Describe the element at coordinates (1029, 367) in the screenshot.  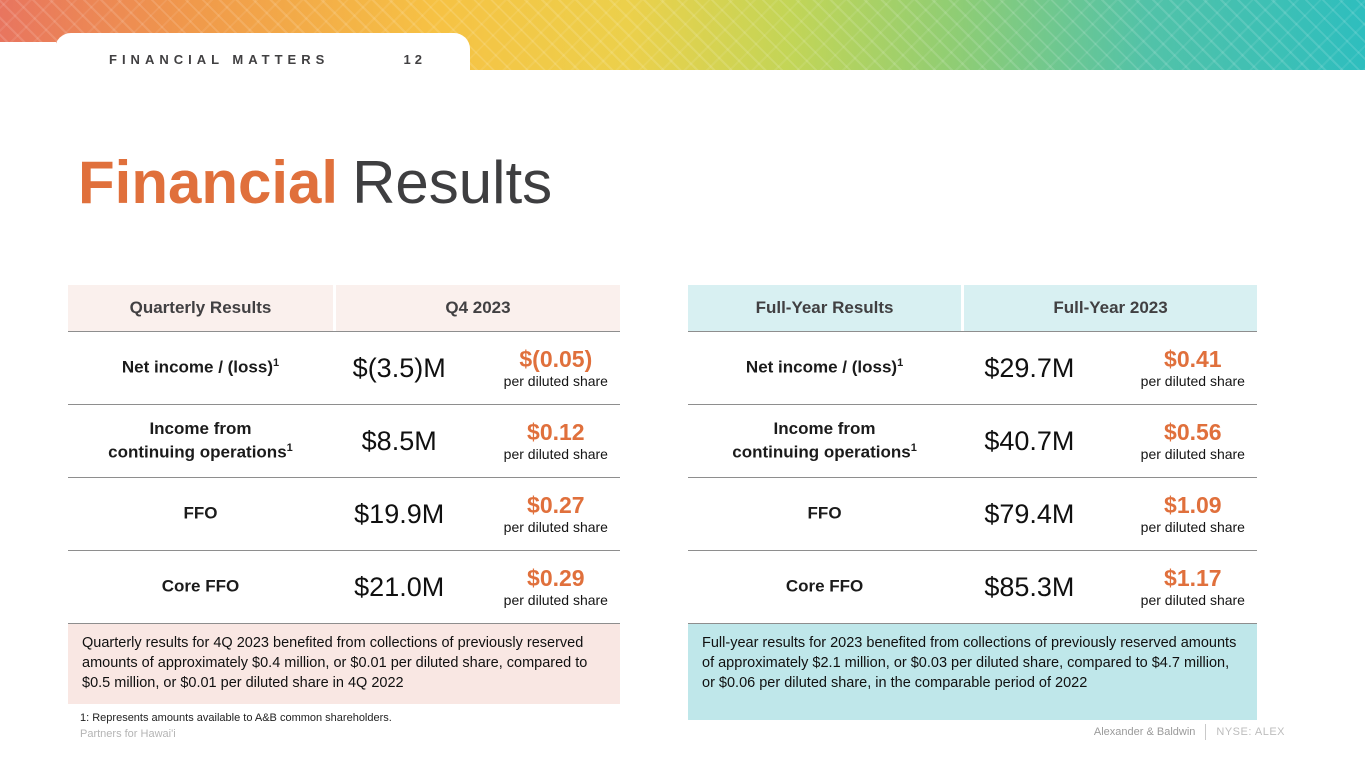
I see `row-value: $29.7M` at that location.